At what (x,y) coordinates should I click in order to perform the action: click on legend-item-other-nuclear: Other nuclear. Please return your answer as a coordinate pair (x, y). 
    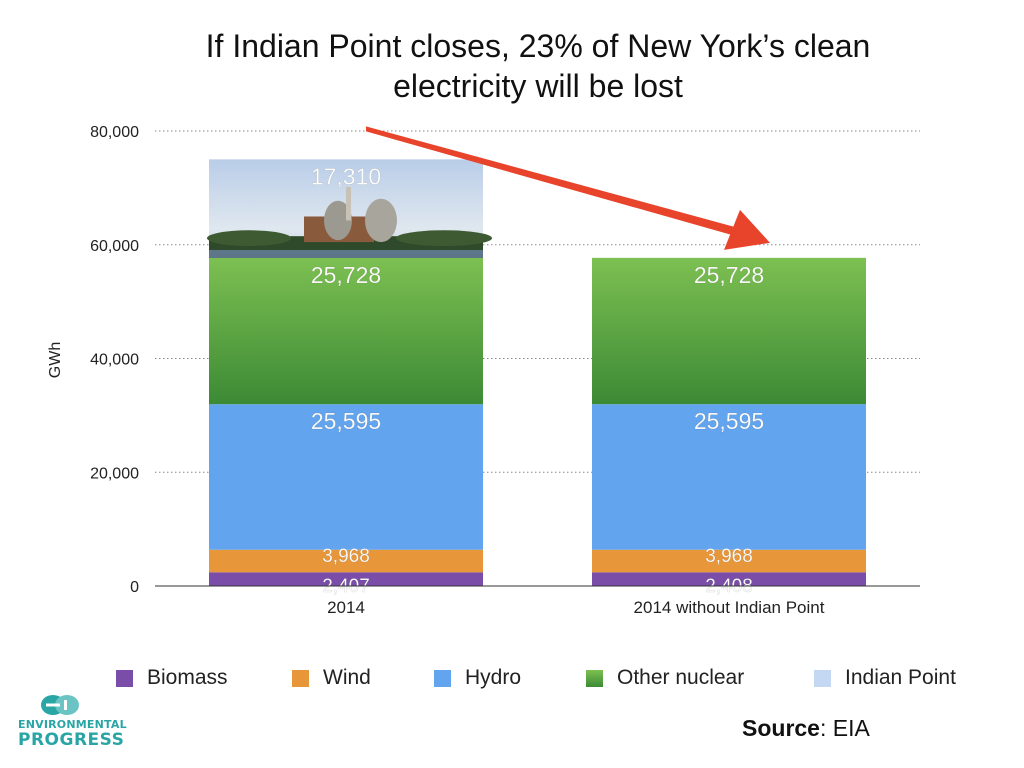
    Looking at the image, I should click on (665, 678).